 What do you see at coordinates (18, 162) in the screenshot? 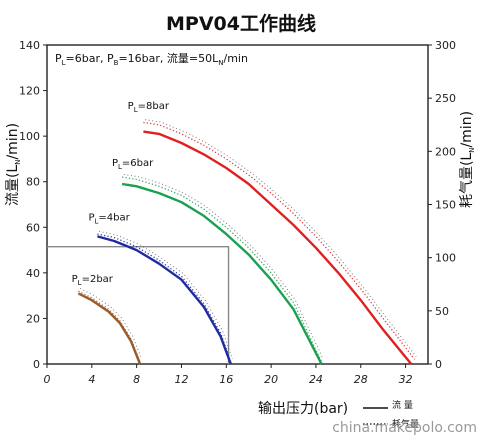
I see `y-axis-left-label-sub: N` at bounding box center [18, 162].